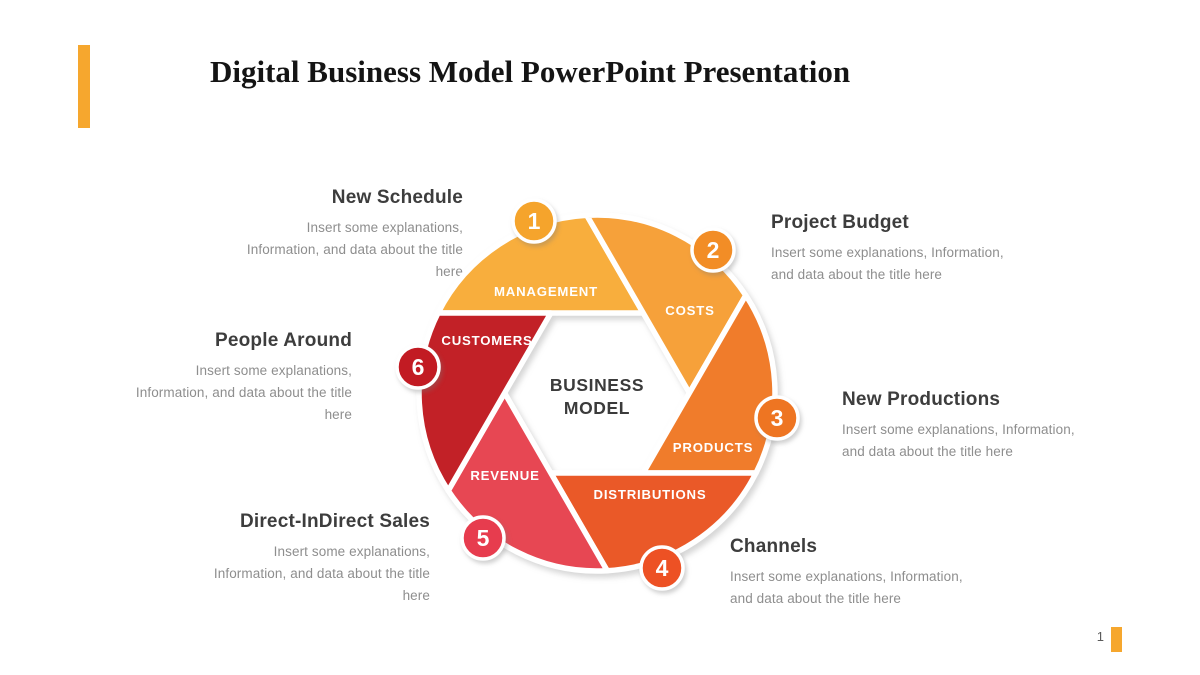 This screenshot has width=1200, height=675. What do you see at coordinates (84, 86) in the screenshot?
I see `title-accent-bar` at bounding box center [84, 86].